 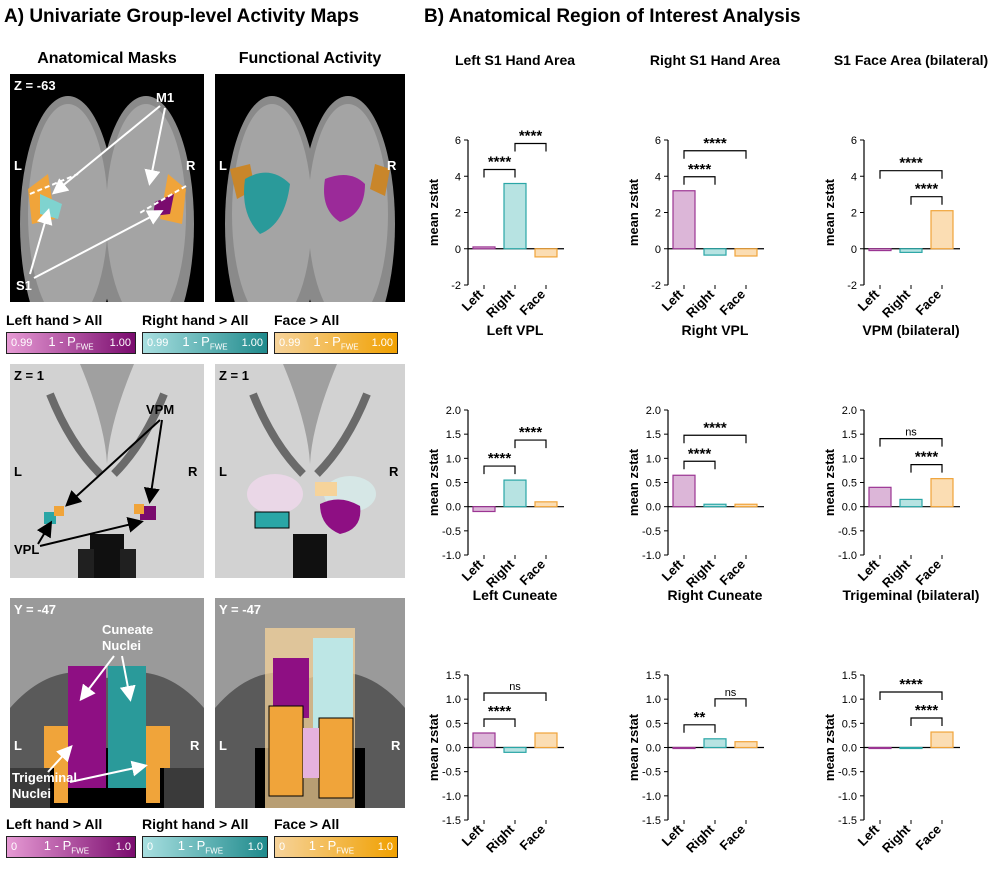 What do you see at coordinates (396, 745) in the screenshot?
I see `right-marker-bottom-func: R` at bounding box center [396, 745].